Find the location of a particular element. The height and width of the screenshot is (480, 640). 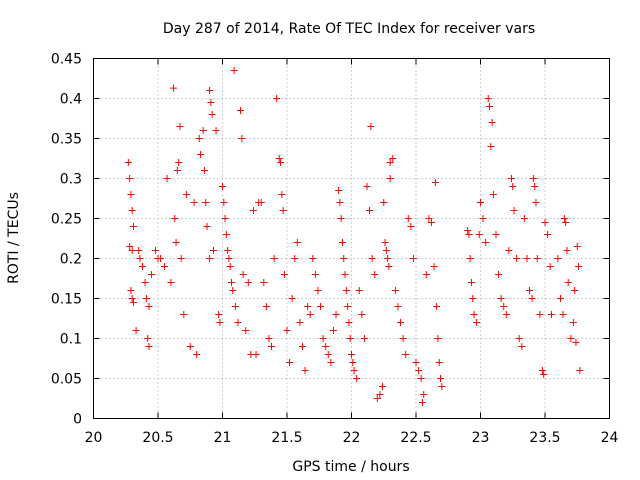

y-tick-label: 0.25 is located at coordinates (66, 220).